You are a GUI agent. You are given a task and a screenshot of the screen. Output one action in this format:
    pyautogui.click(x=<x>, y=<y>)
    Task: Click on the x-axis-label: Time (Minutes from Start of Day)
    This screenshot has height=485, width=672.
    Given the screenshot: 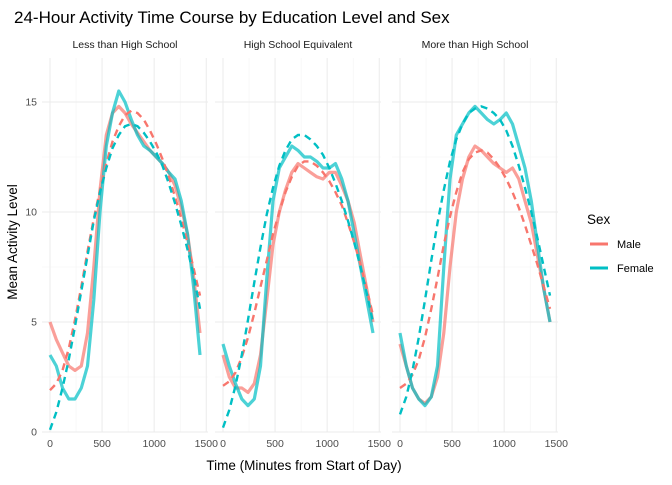 What is the action you would take?
    pyautogui.click(x=303, y=465)
    